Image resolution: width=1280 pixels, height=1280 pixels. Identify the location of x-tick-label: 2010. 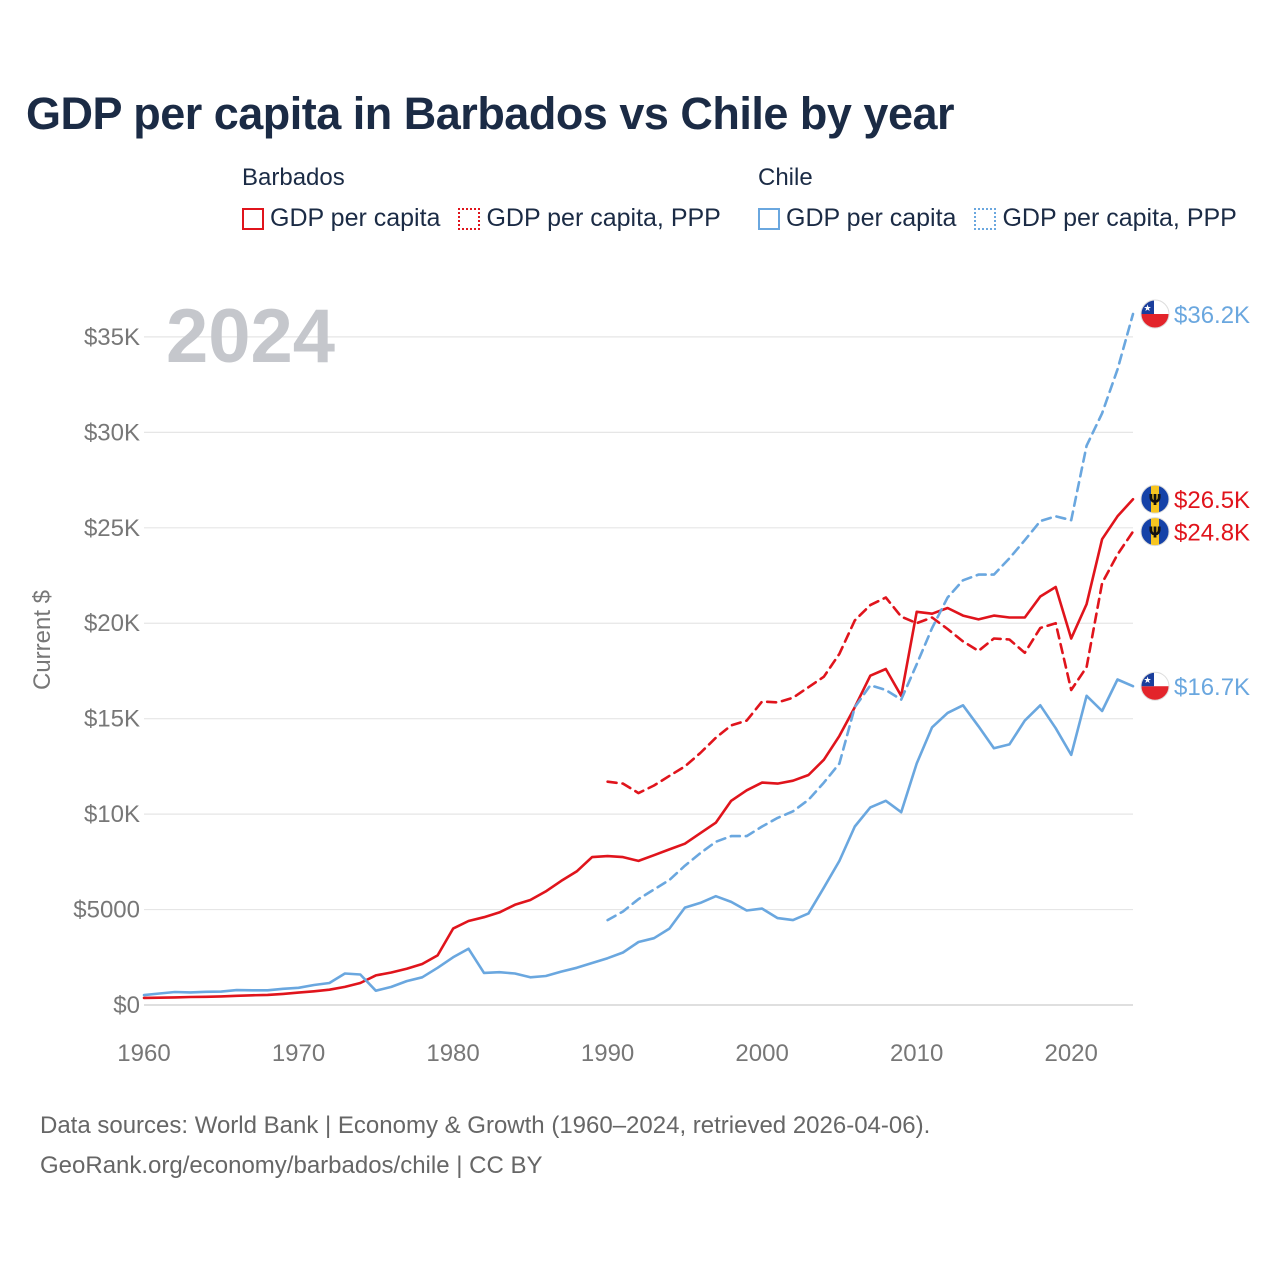
(916, 1053).